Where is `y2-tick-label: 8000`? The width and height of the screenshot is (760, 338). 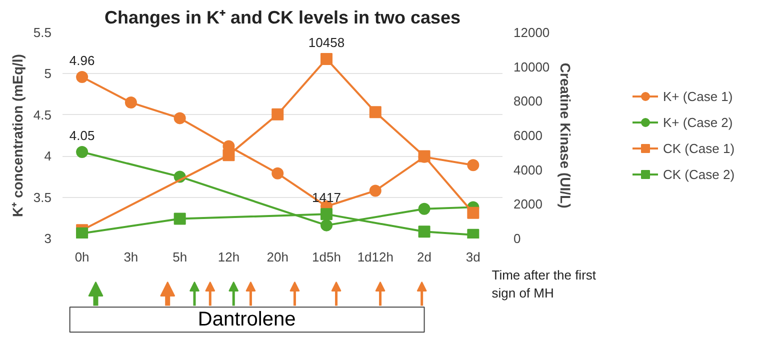
y2-tick-label: 8000 is located at coordinates (528, 101).